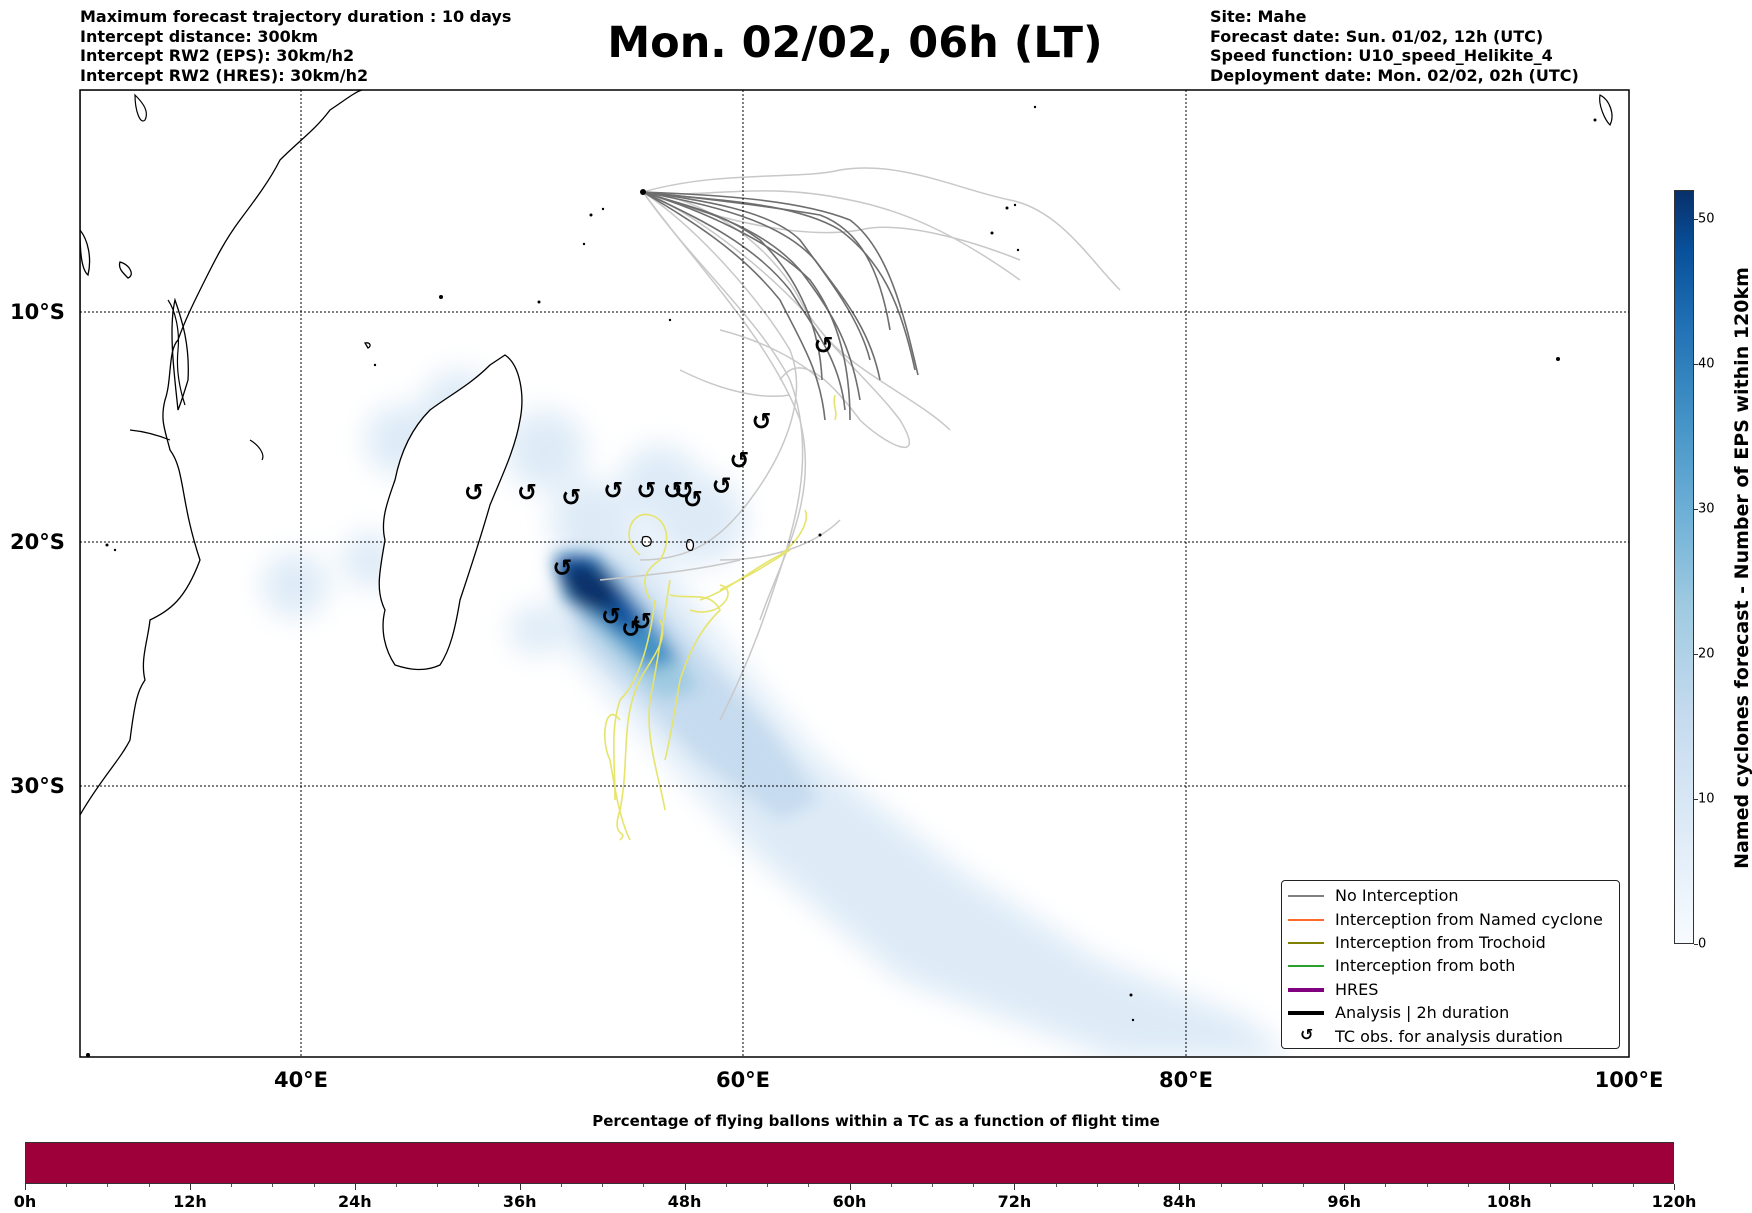 This screenshot has width=1752, height=1213. What do you see at coordinates (1422, 1012) in the screenshot?
I see `legend-label-analysis: Analysis | 2h duration` at bounding box center [1422, 1012].